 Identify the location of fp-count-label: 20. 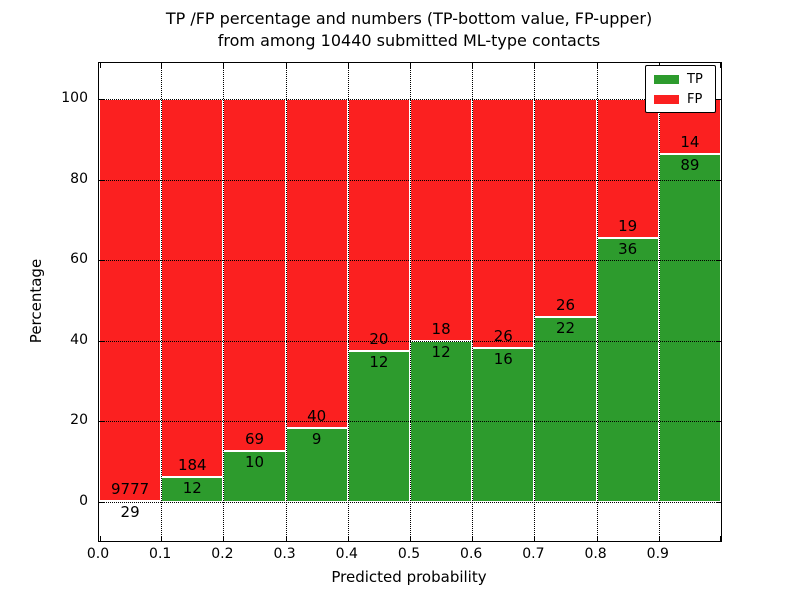
(379, 338).